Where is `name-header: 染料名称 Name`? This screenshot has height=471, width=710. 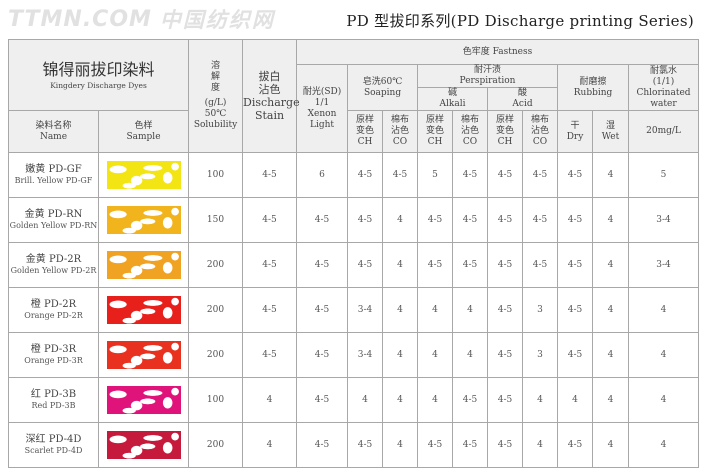
name-header: 染料名称 Name is located at coordinates (53, 131).